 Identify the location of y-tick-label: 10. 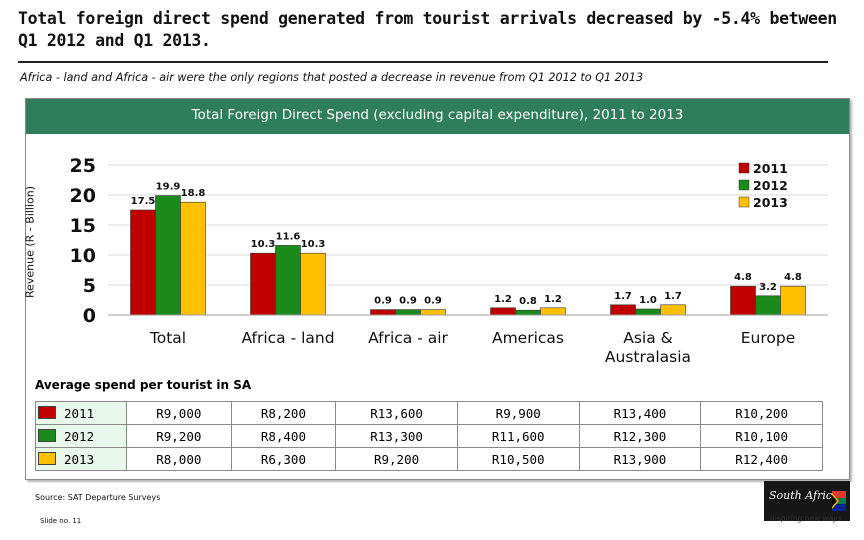
(83, 256).